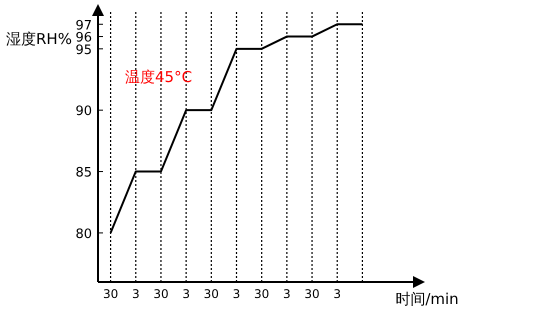 The width and height of the screenshot is (537, 327). Describe the element at coordinates (39, 39) in the screenshot. I see `y-axis-title: 湿度RH%` at that location.